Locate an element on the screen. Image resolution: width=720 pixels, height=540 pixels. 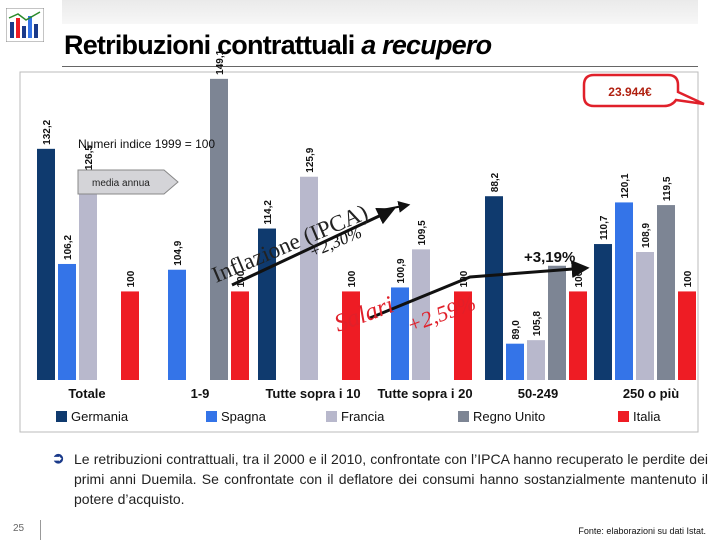
data-label: 126,5 is located at coordinates (89, 157).